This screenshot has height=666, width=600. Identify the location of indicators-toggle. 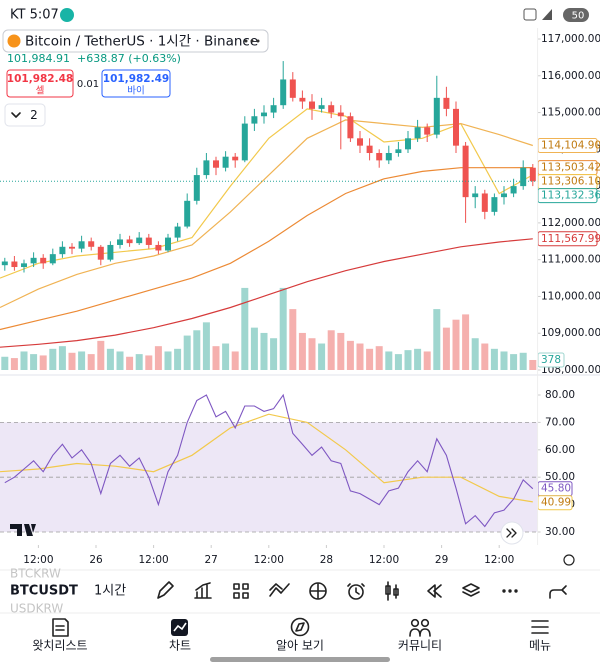
(25, 115).